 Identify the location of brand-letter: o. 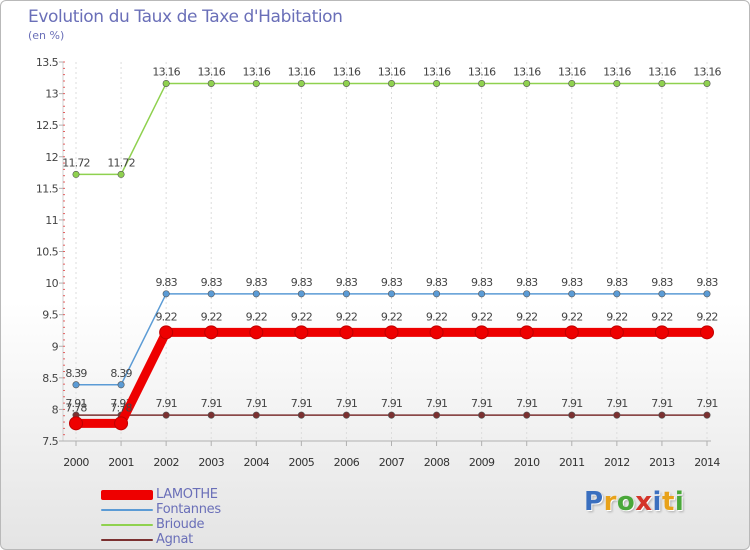
(626, 502).